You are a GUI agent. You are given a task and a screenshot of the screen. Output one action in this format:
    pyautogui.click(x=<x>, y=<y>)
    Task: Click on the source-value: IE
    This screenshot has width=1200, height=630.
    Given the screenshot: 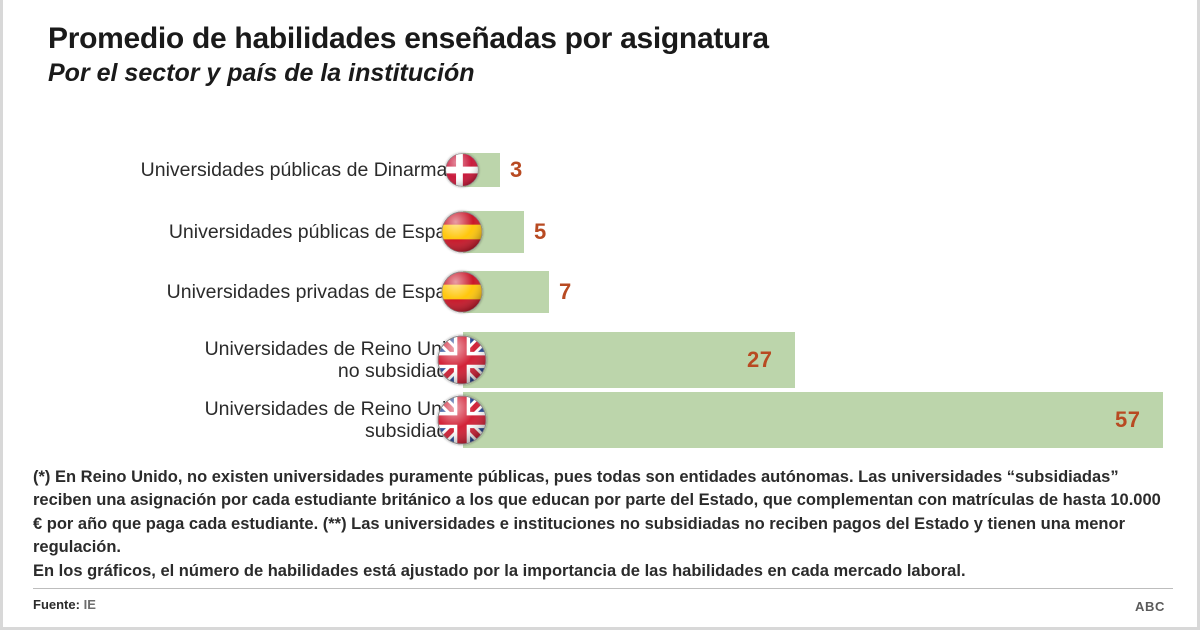 What is the action you would take?
    pyautogui.click(x=89, y=604)
    